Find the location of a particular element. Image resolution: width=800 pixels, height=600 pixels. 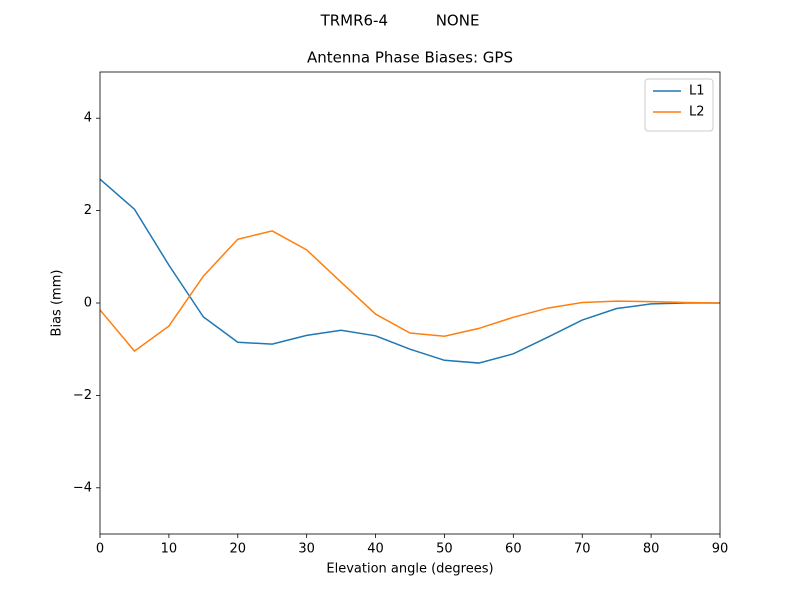

y-tick-label: 0 is located at coordinates (88, 303).